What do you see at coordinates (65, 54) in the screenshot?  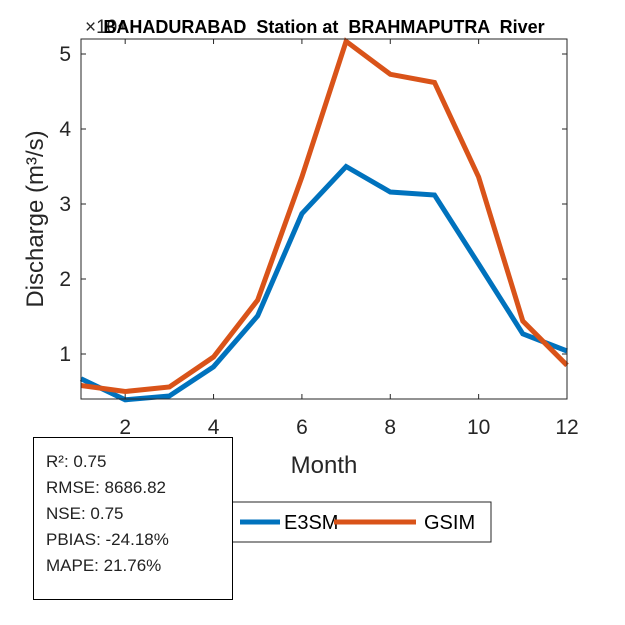 I see `y-tick-label: 5` at bounding box center [65, 54].